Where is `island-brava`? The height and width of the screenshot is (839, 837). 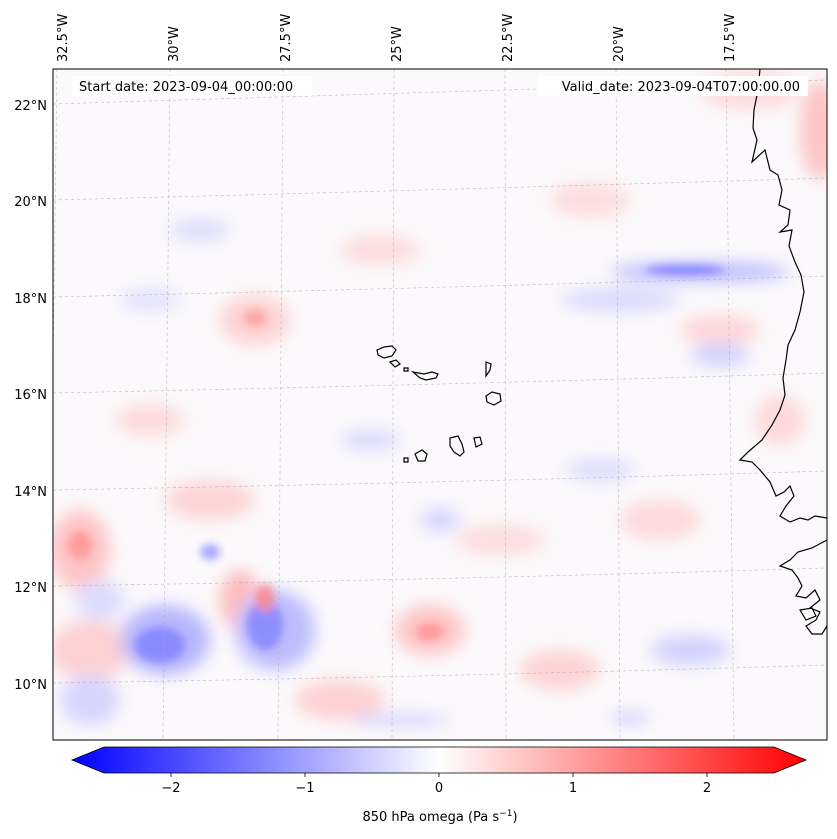
island-brava is located at coordinates (406, 460).